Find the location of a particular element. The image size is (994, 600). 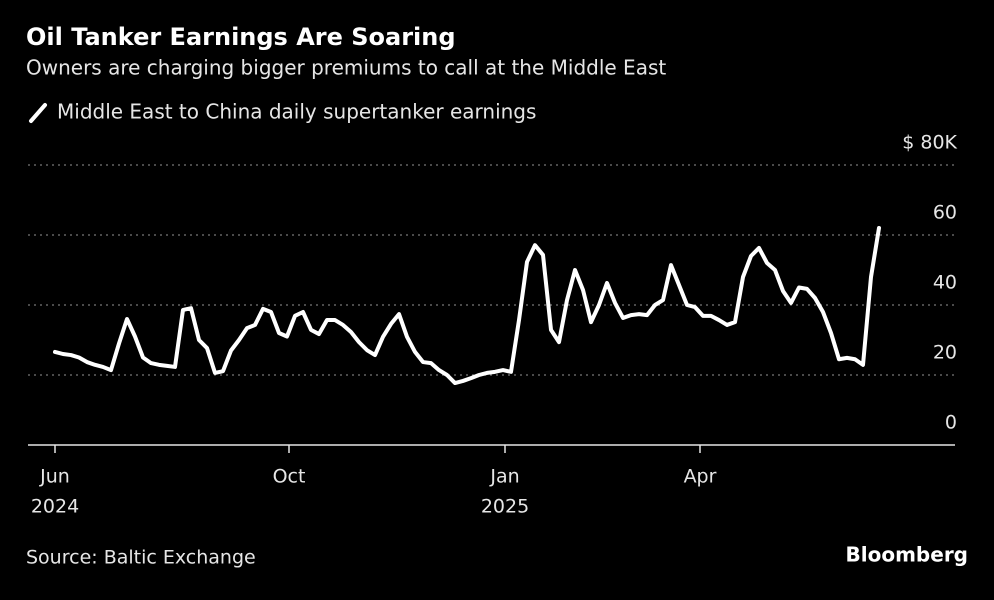

x-tick-label: Jun is located at coordinates (54, 477).